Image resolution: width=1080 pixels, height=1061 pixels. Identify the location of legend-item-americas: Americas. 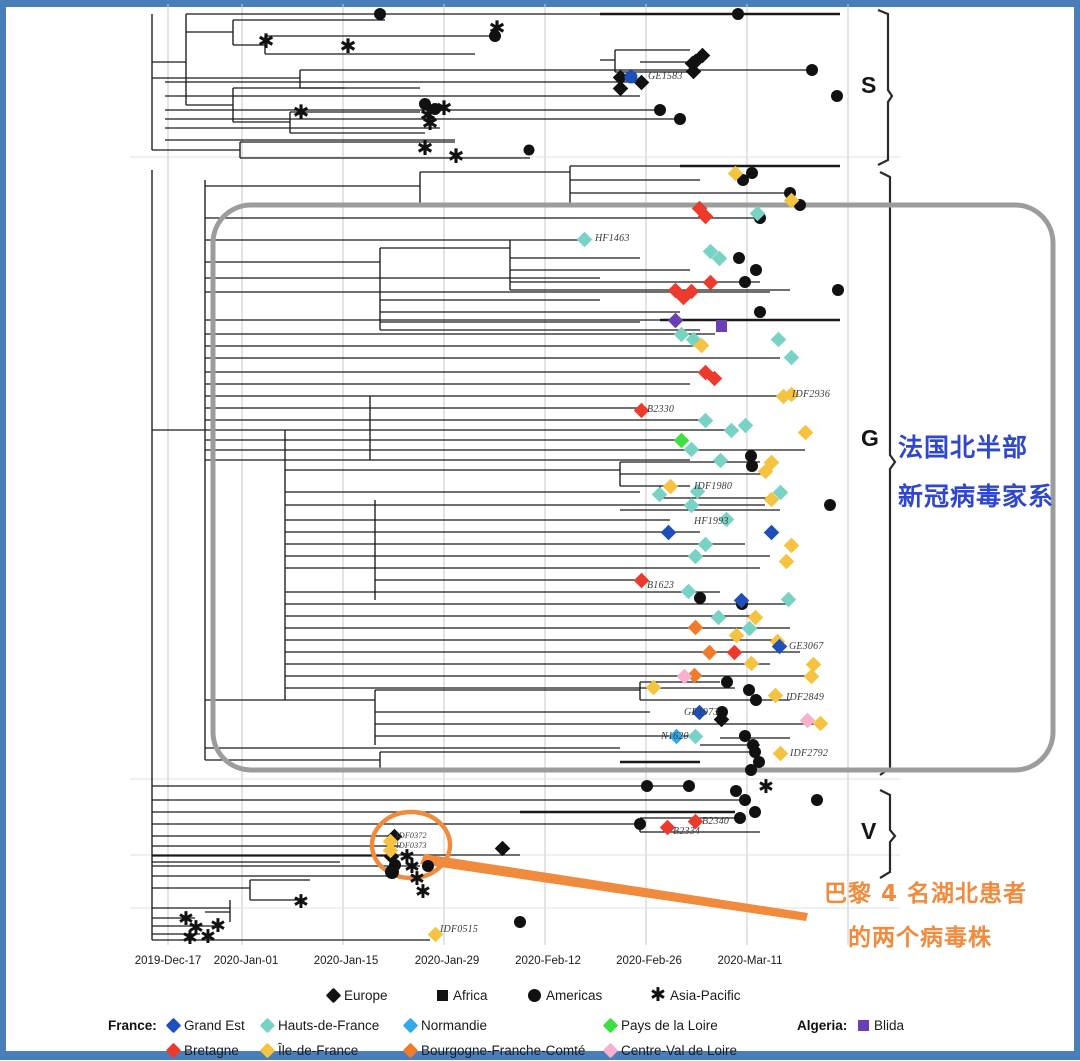
(565, 995).